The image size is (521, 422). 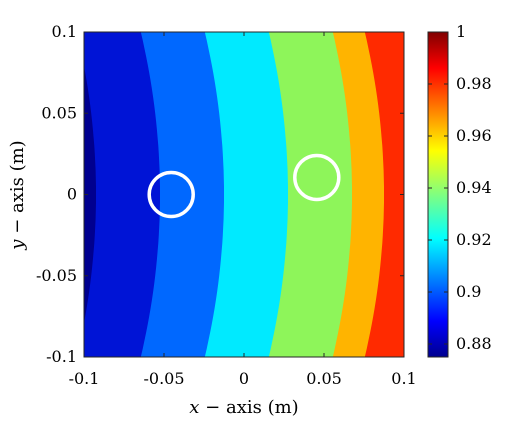 I want to click on colorbar-tick-label: 0.98, so click(x=474, y=83).